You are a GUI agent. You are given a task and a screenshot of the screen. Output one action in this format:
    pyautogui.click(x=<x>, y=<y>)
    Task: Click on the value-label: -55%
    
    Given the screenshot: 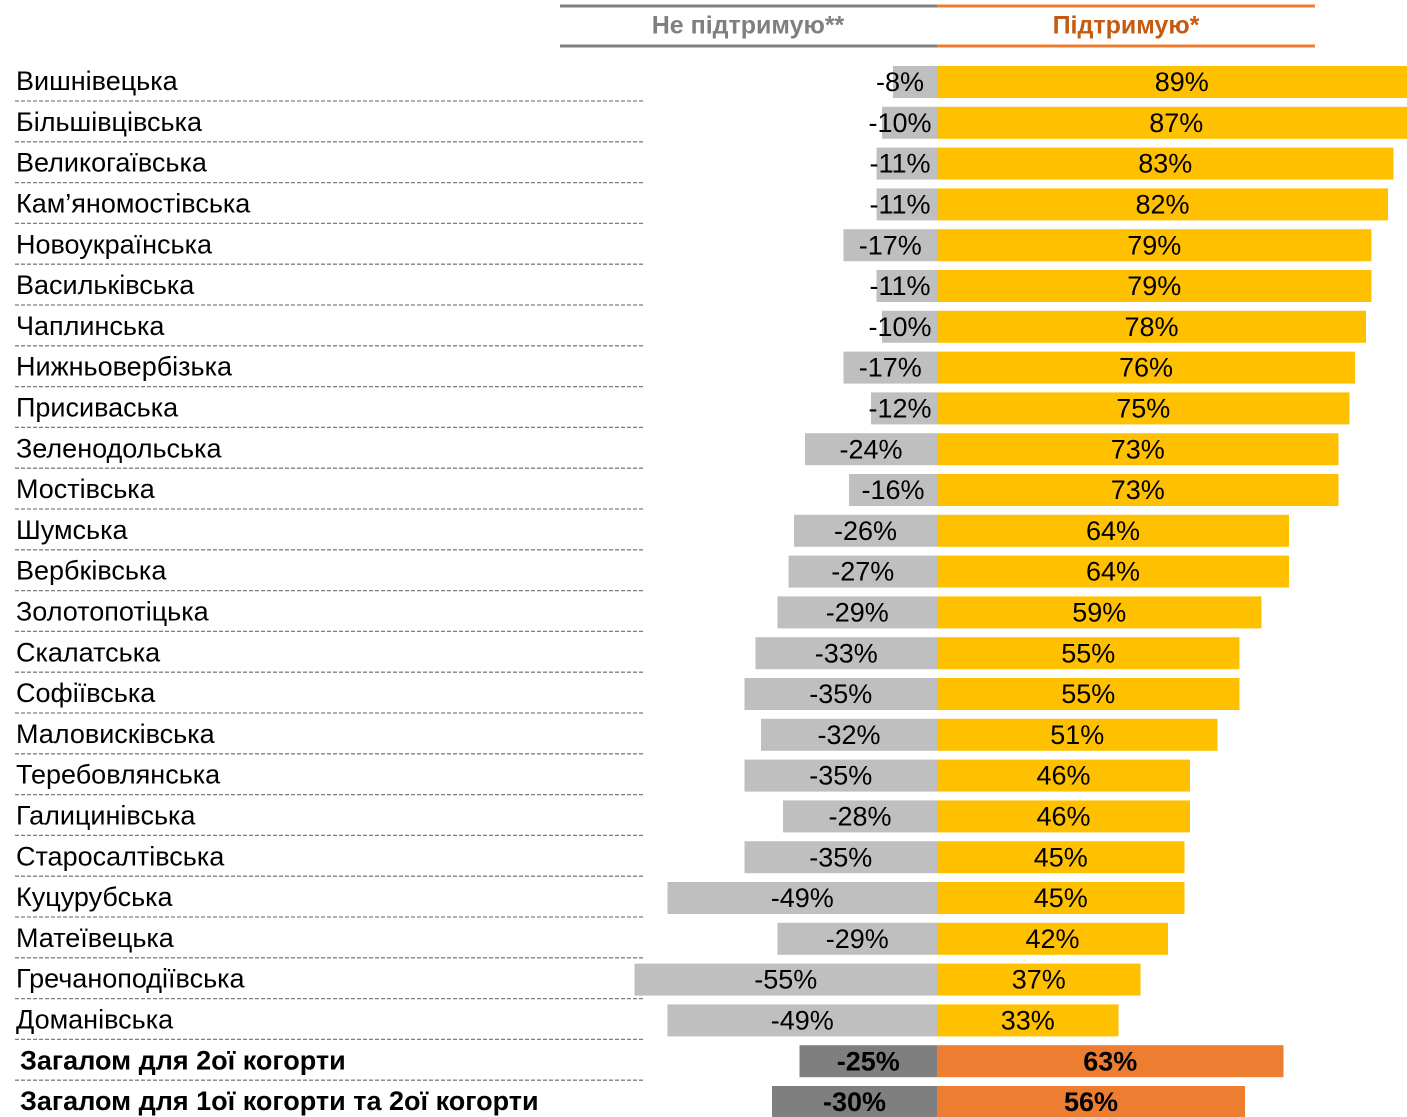 What is the action you would take?
    pyautogui.click(x=785, y=980)
    